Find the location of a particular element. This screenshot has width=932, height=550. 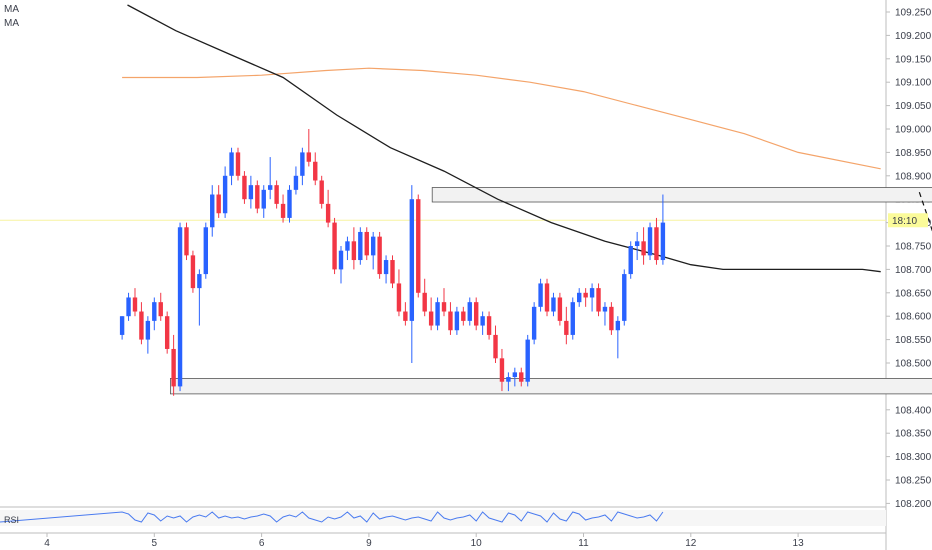

rsi-line is located at coordinates (332, 517).